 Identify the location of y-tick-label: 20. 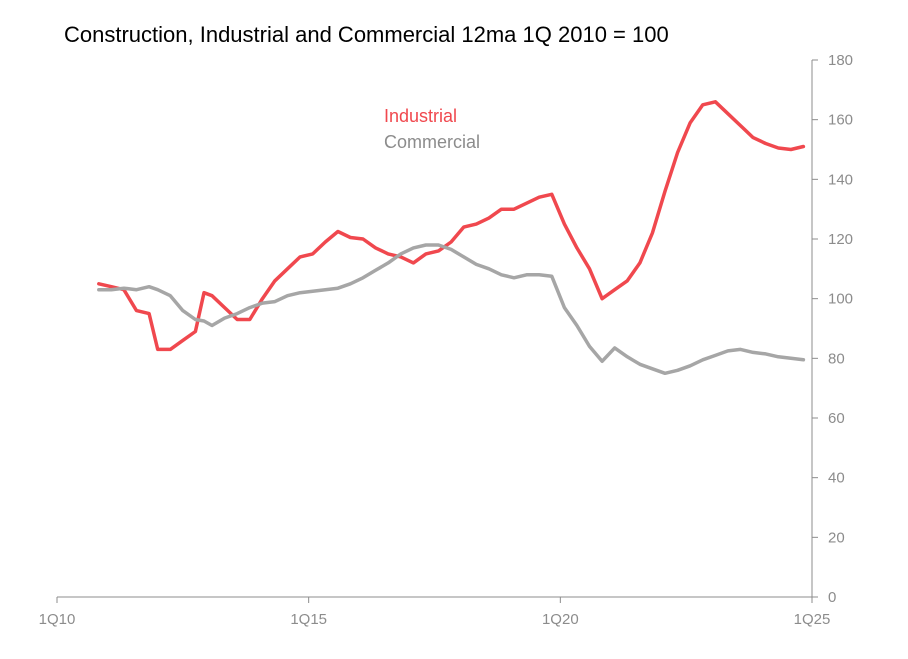
(836, 537).